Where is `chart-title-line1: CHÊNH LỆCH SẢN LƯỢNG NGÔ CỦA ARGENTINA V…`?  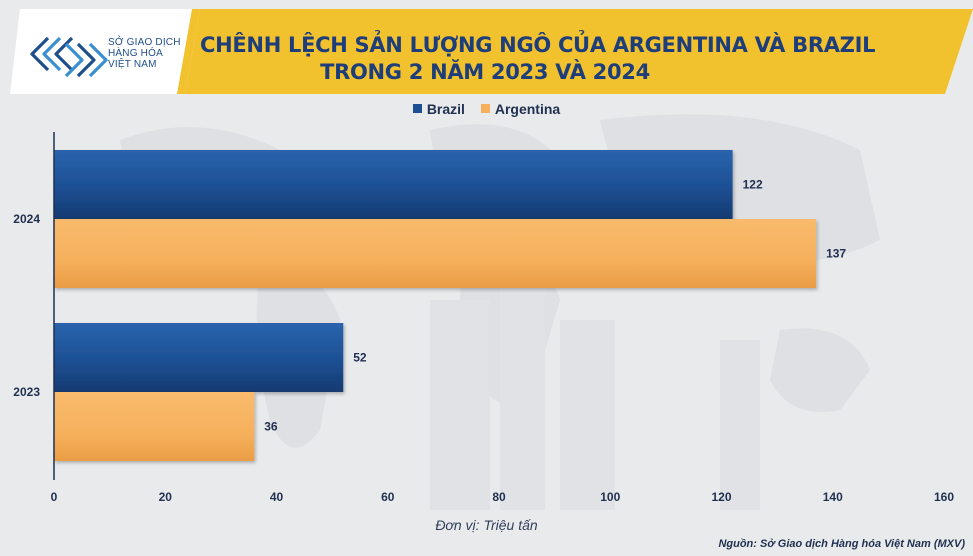
chart-title-line1: CHÊNH LỆCH SẢN LƯỢNG NGÔ CỦA ARGENTINA V… is located at coordinates (538, 45).